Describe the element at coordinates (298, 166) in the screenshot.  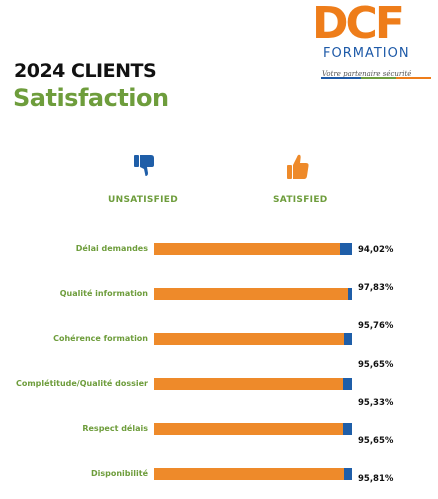
I see `thumbs-up-icon` at that location.